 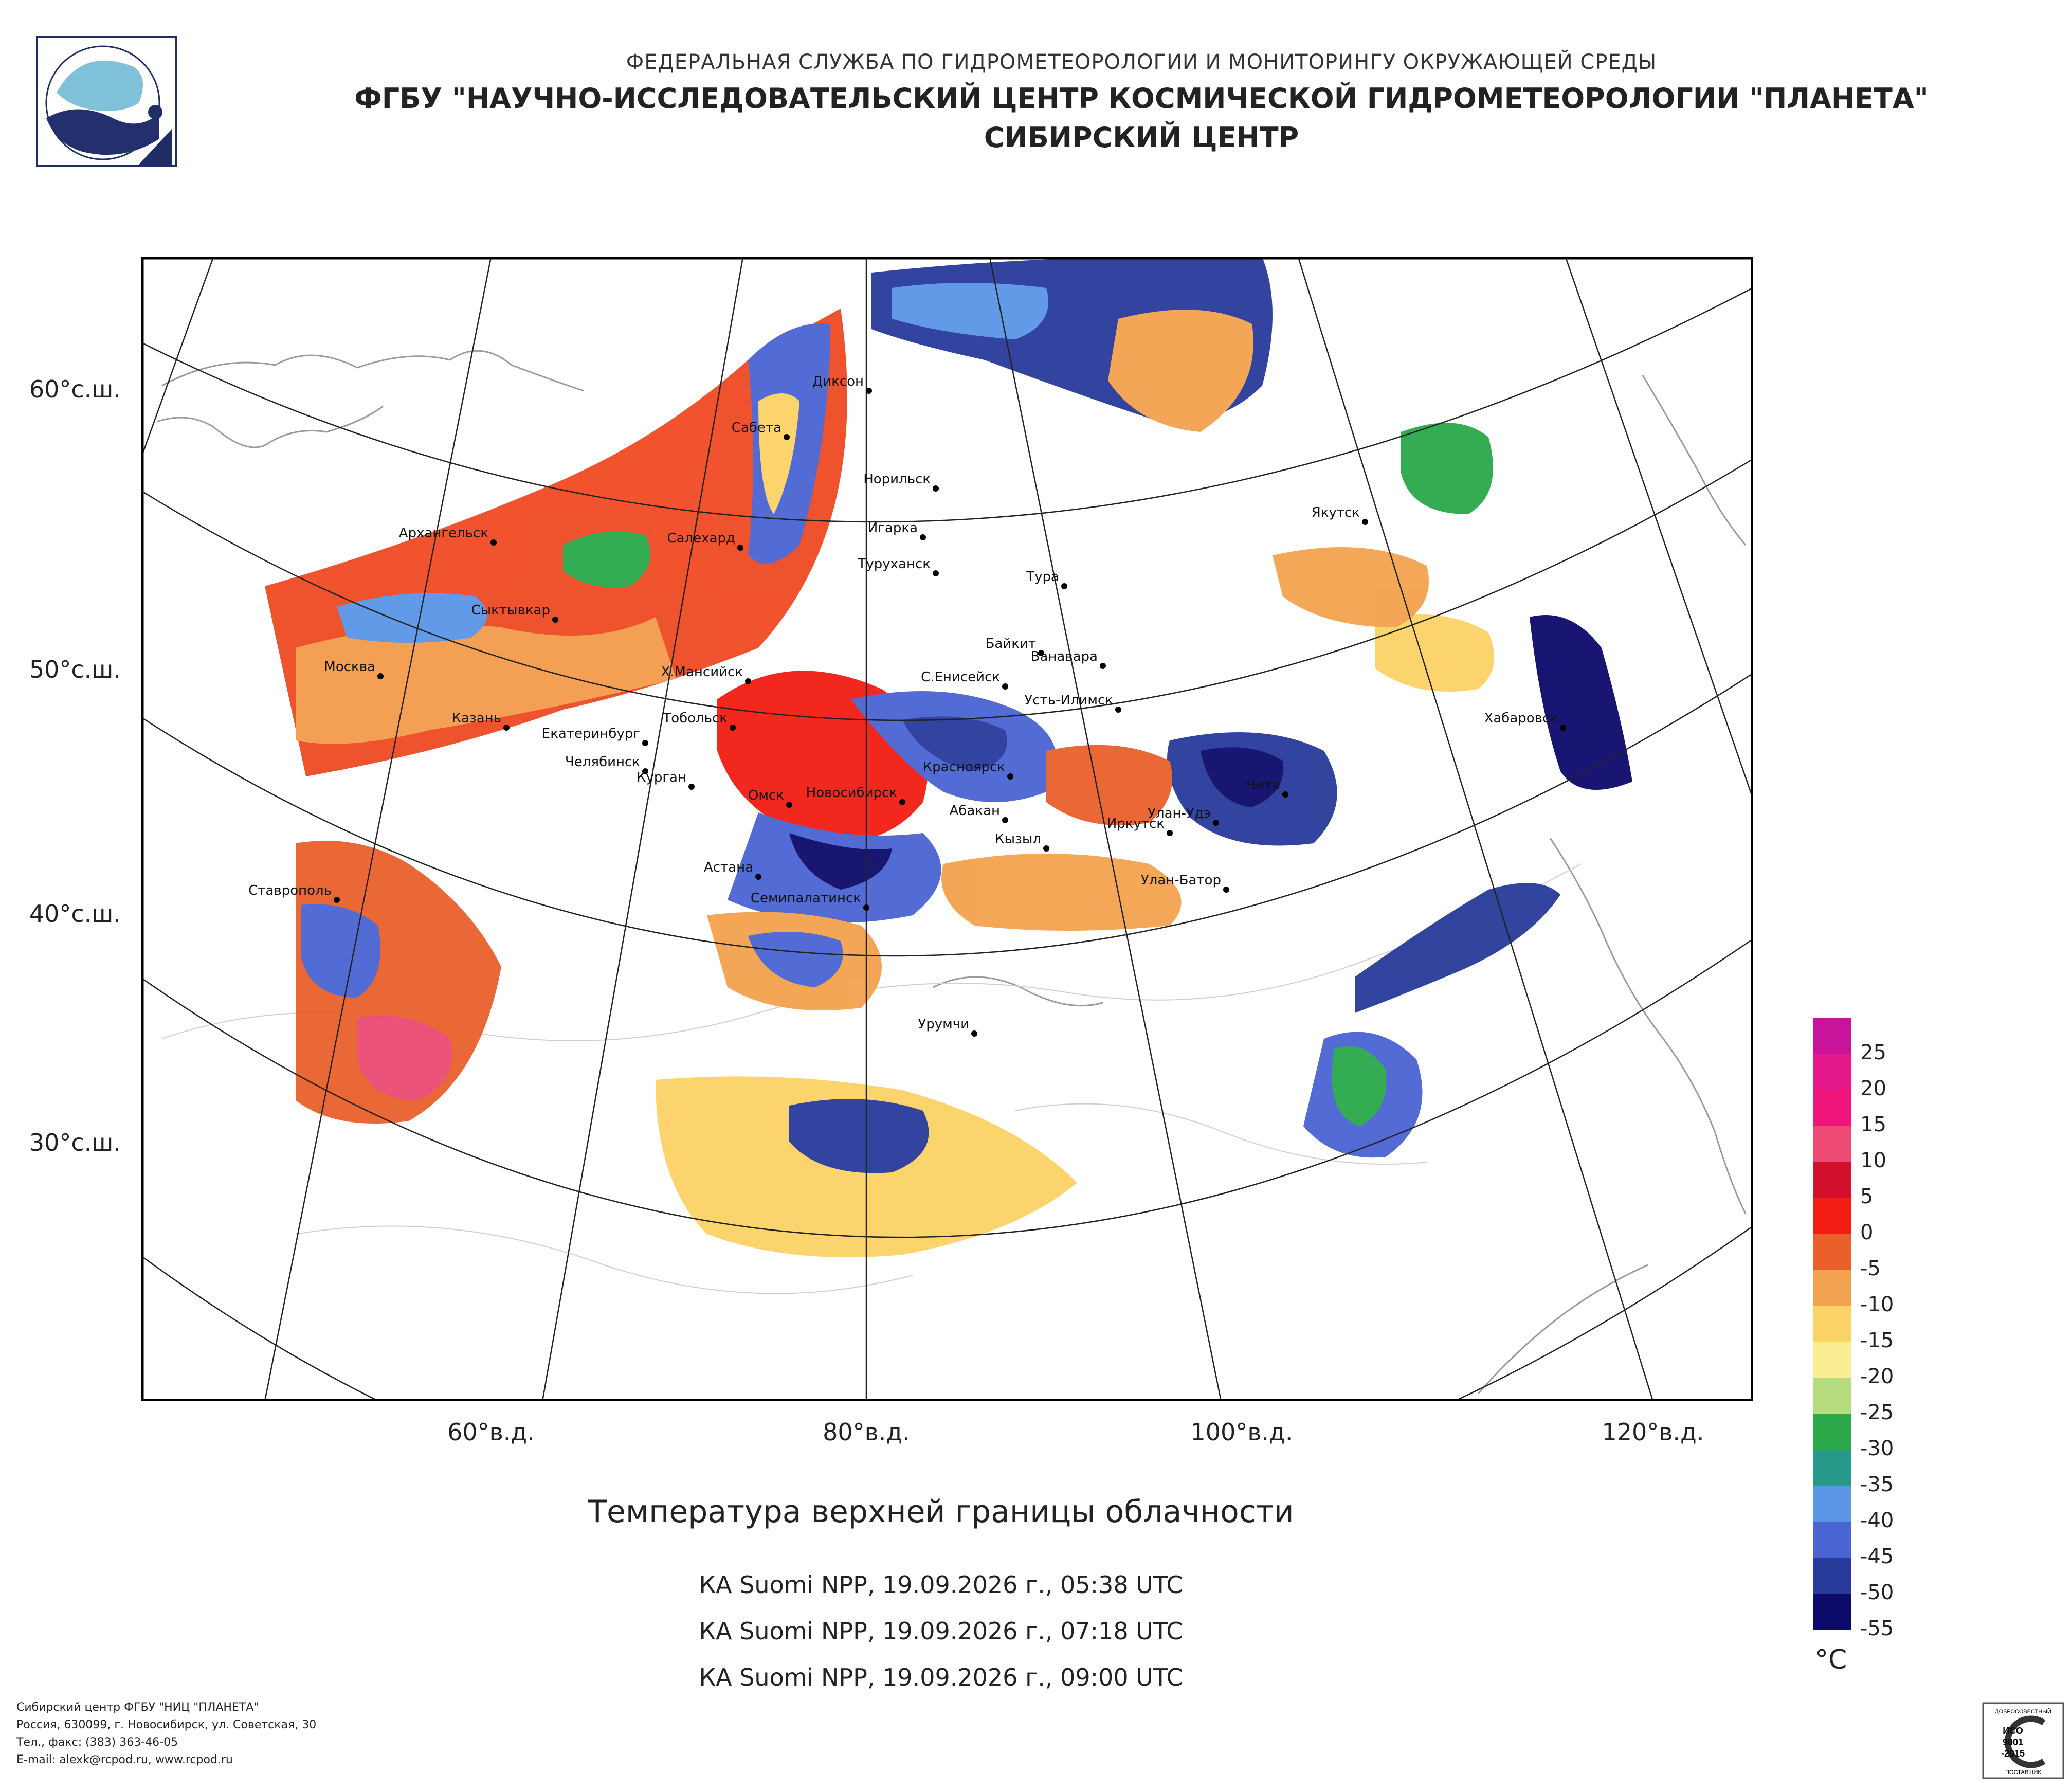 What do you see at coordinates (1867, 1232) in the screenshot?
I see `legend-label: 0` at bounding box center [1867, 1232].